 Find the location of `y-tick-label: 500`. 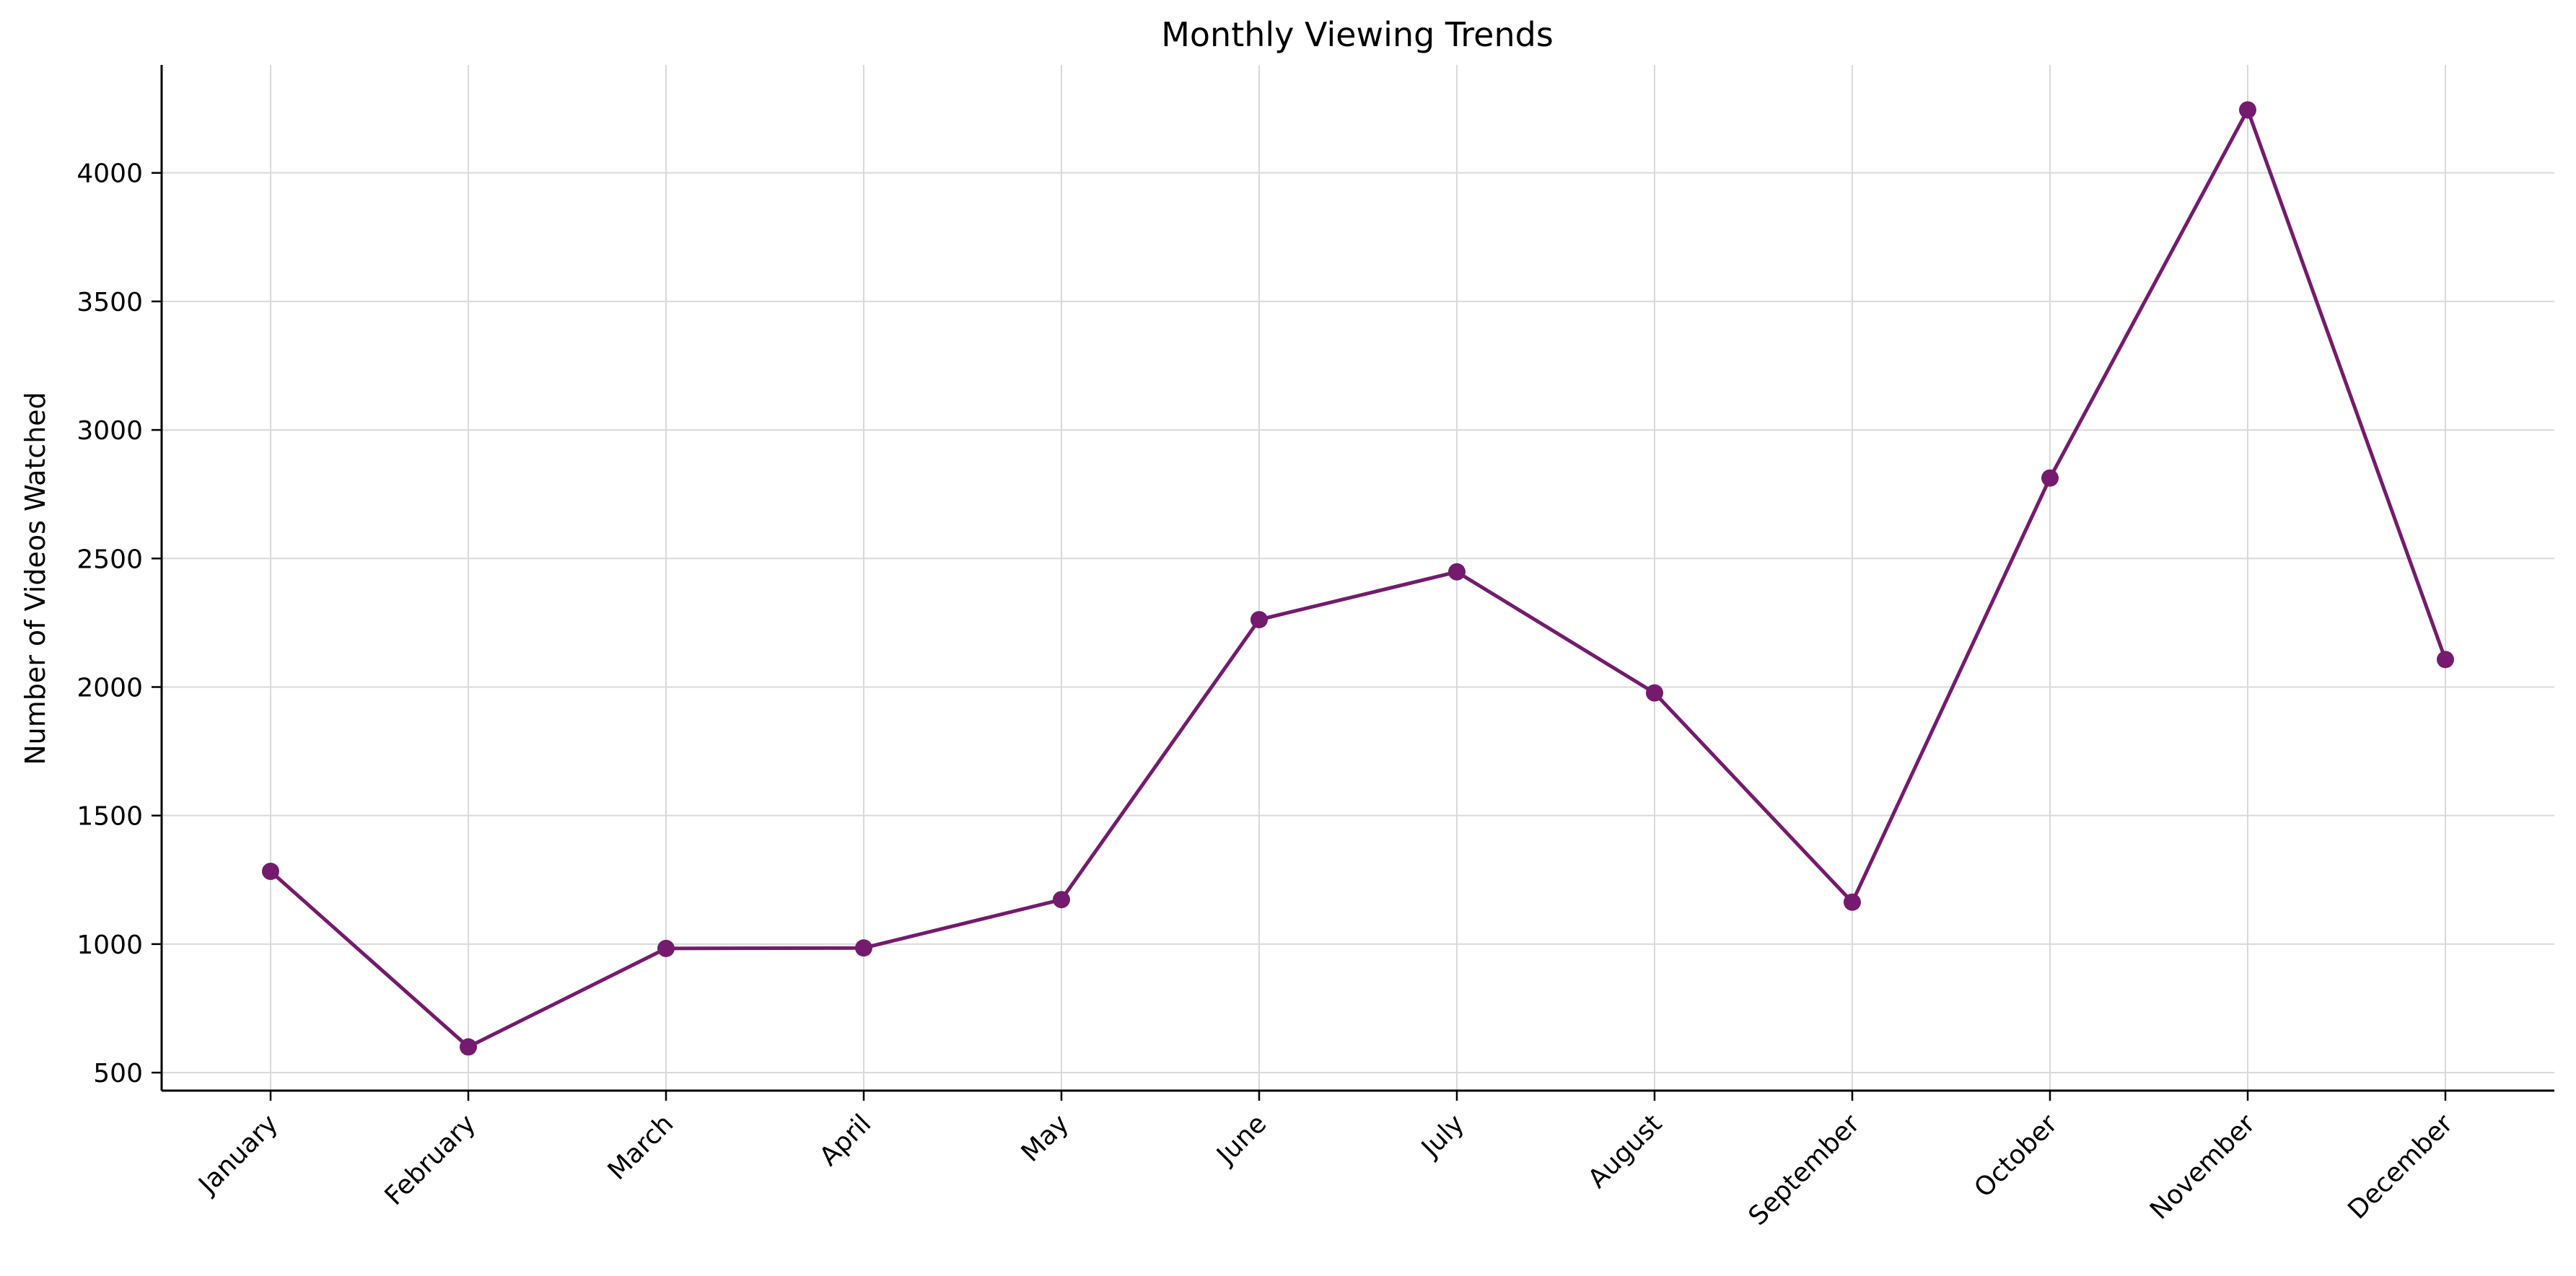

y-tick-label: 500 is located at coordinates (118, 1073).